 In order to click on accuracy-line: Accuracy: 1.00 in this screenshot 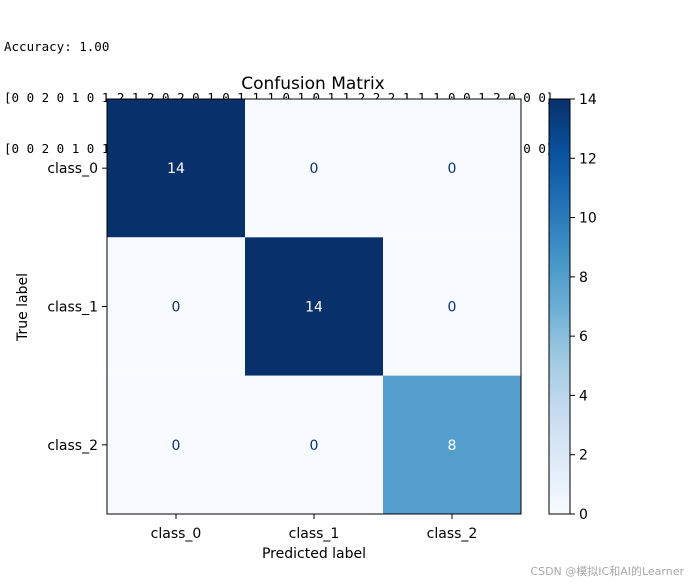, I will do `click(57, 46)`.